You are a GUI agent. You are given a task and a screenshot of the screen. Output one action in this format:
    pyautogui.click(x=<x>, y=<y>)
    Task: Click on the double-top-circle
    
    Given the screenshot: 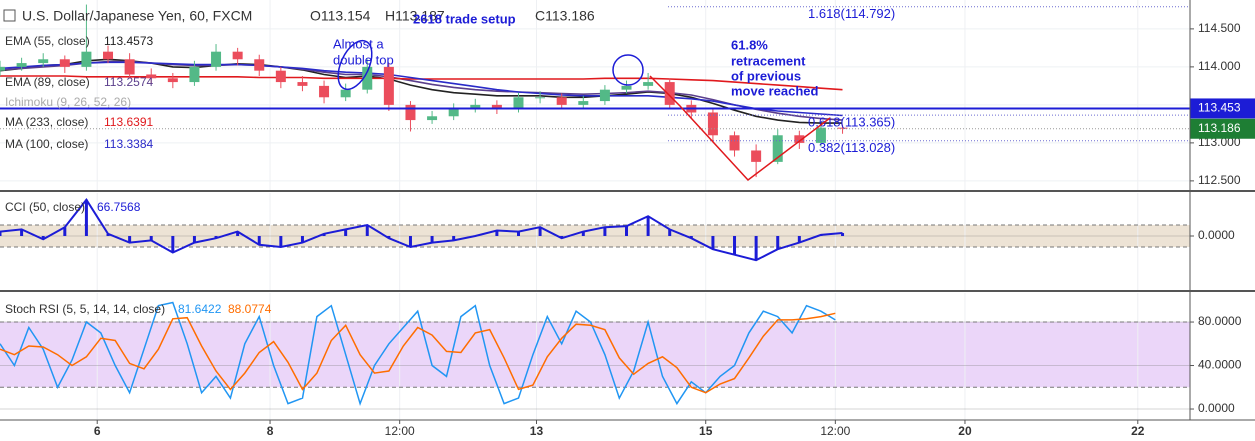 What is the action you would take?
    pyautogui.click(x=355, y=65)
    